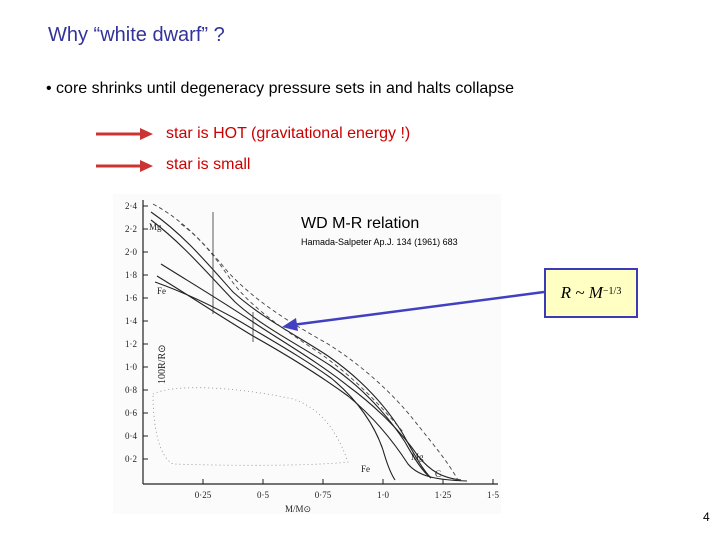  I want to click on y-tick-label: 0·4, so click(131, 436).